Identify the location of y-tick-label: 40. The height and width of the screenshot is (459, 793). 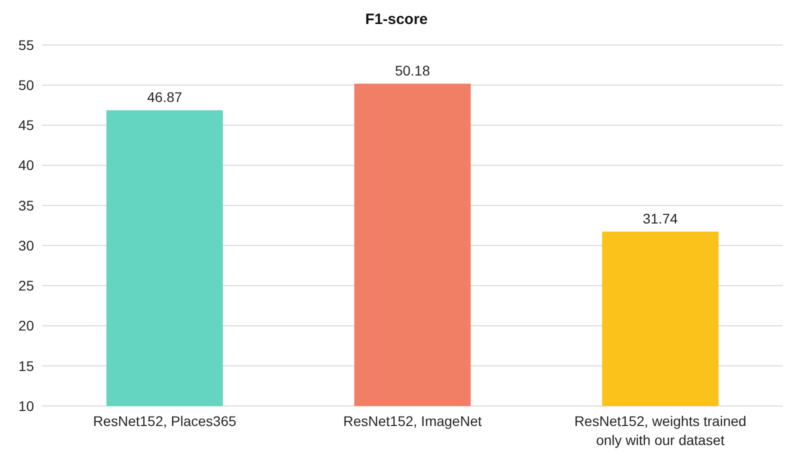
(26, 165).